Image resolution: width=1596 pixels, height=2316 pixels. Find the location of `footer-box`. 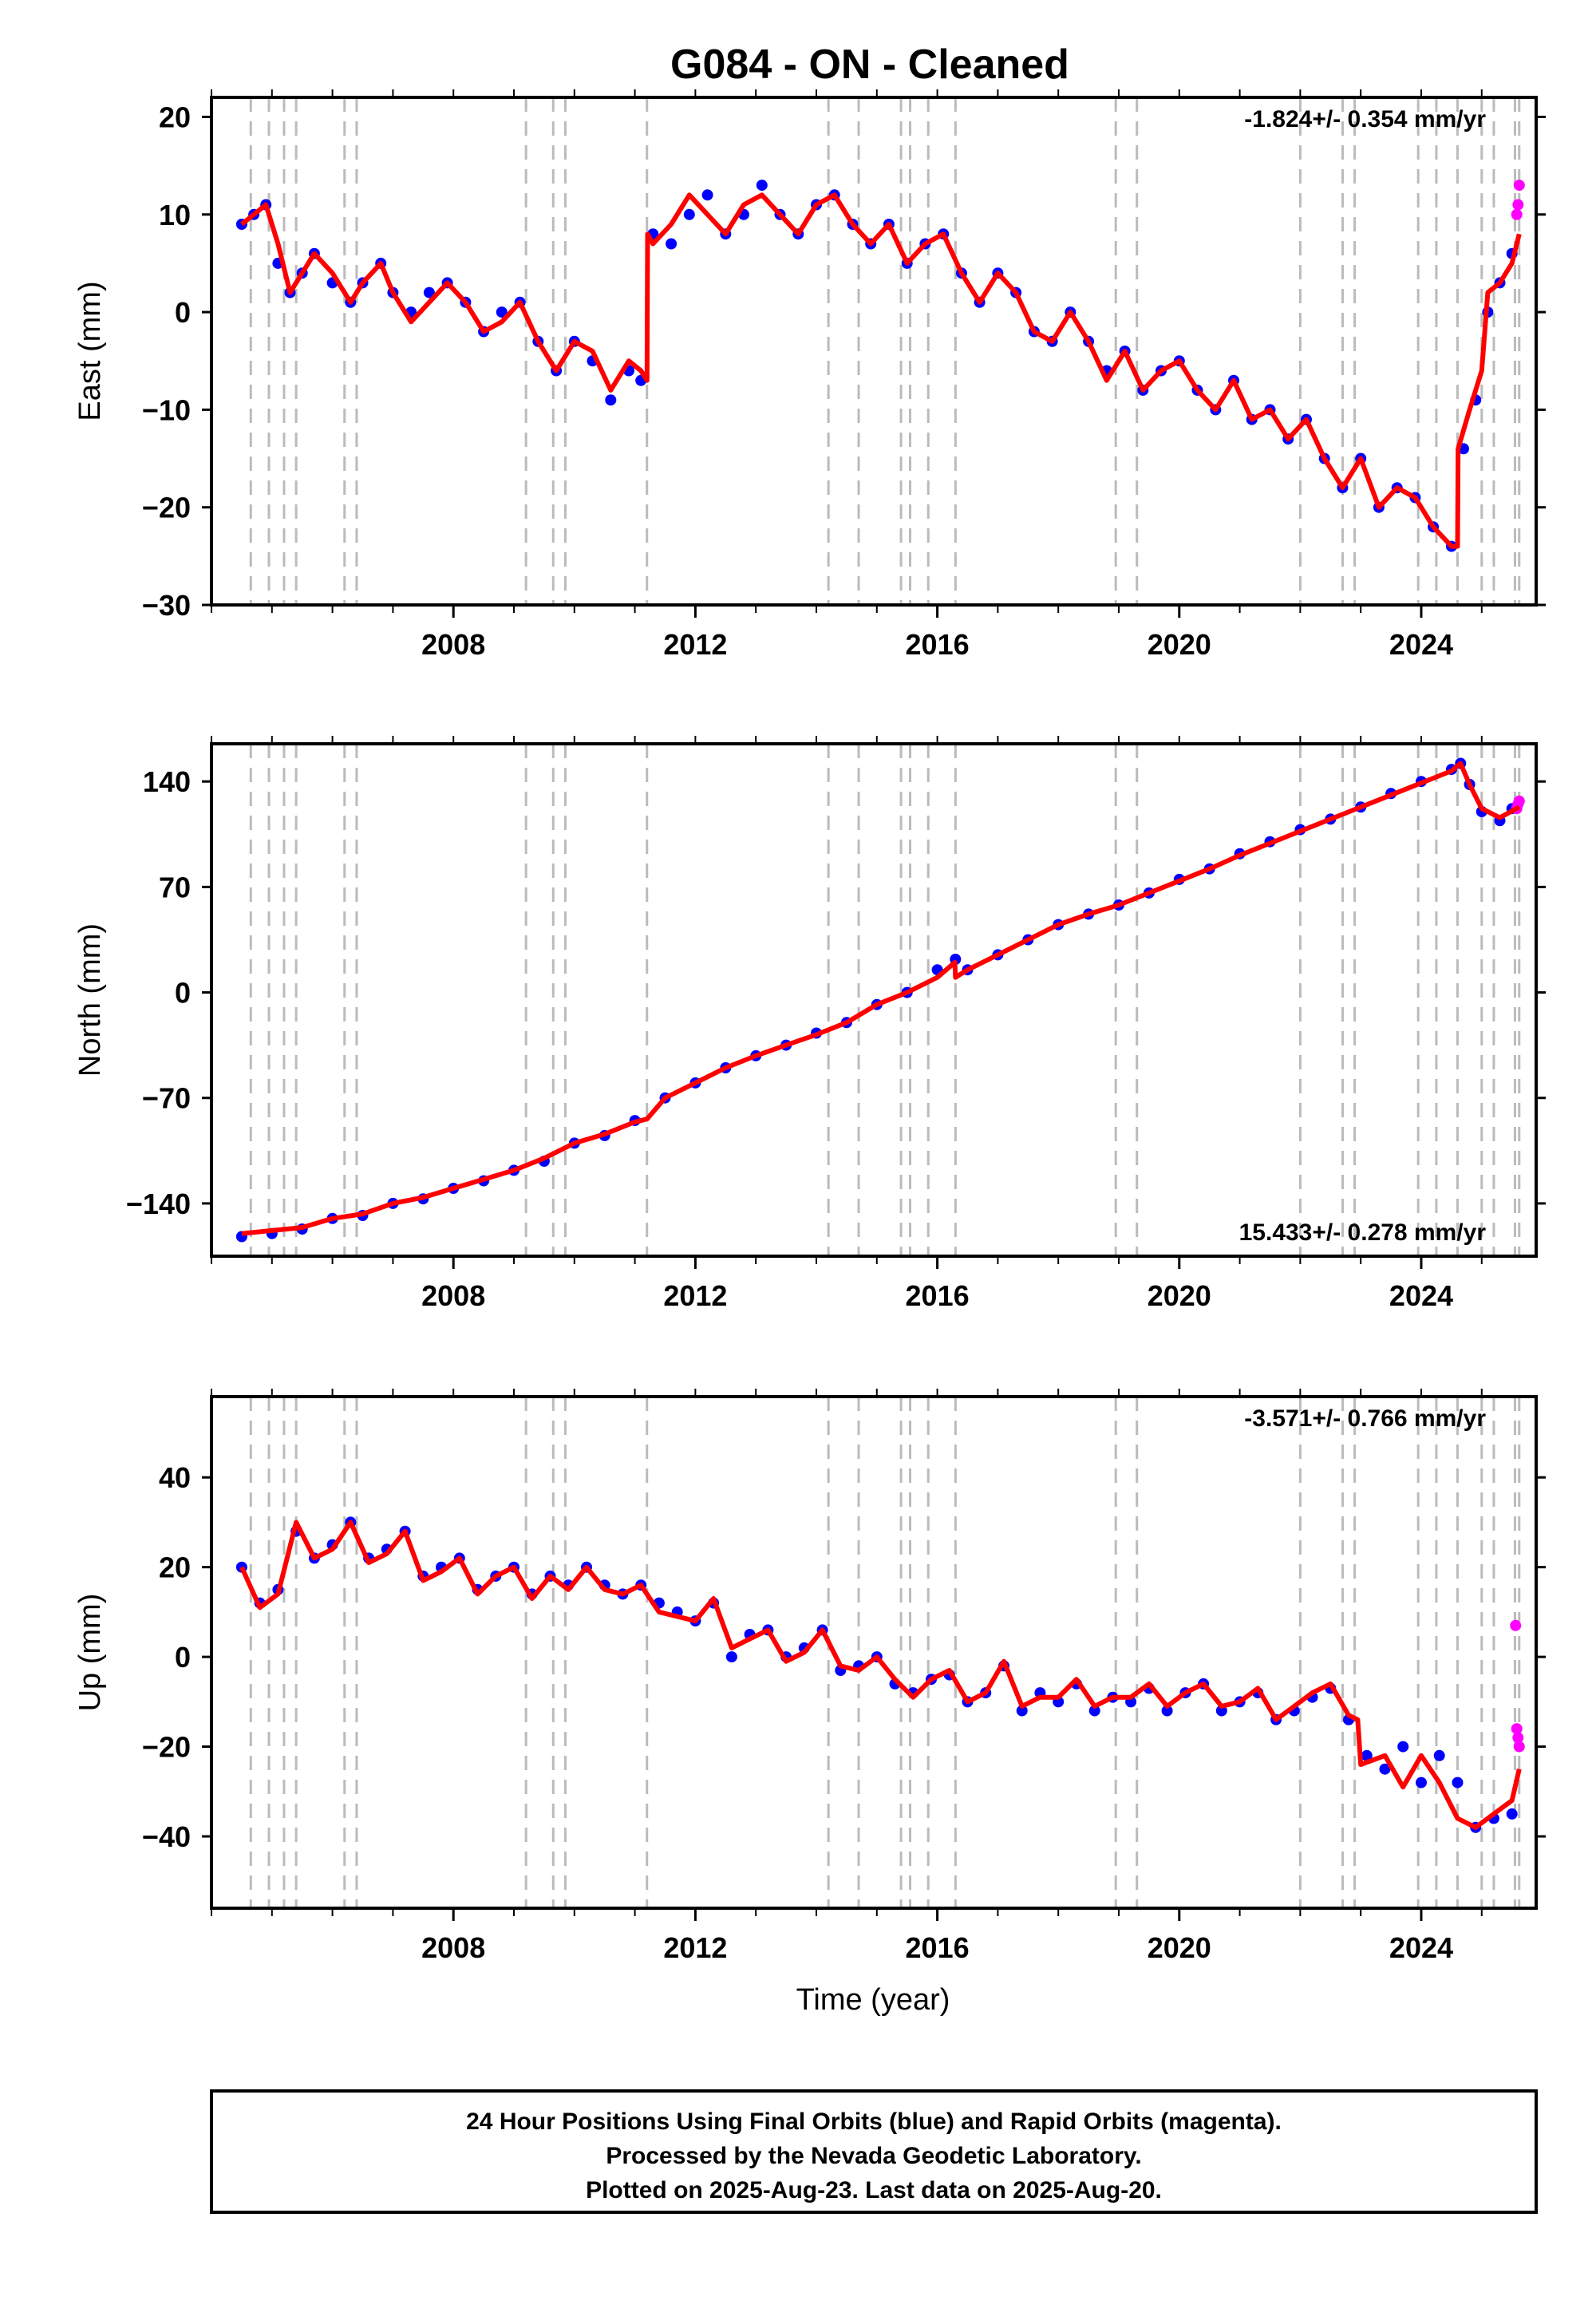

footer-box is located at coordinates (874, 2151).